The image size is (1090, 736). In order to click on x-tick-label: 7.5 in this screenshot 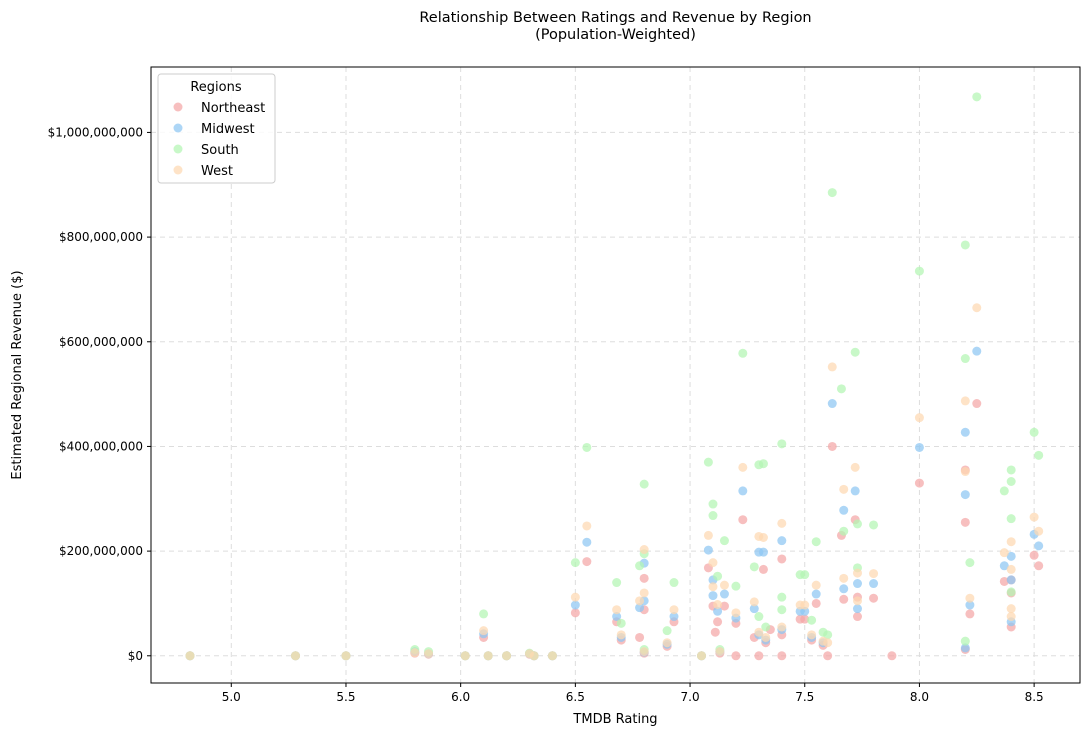, I will do `click(804, 697)`.